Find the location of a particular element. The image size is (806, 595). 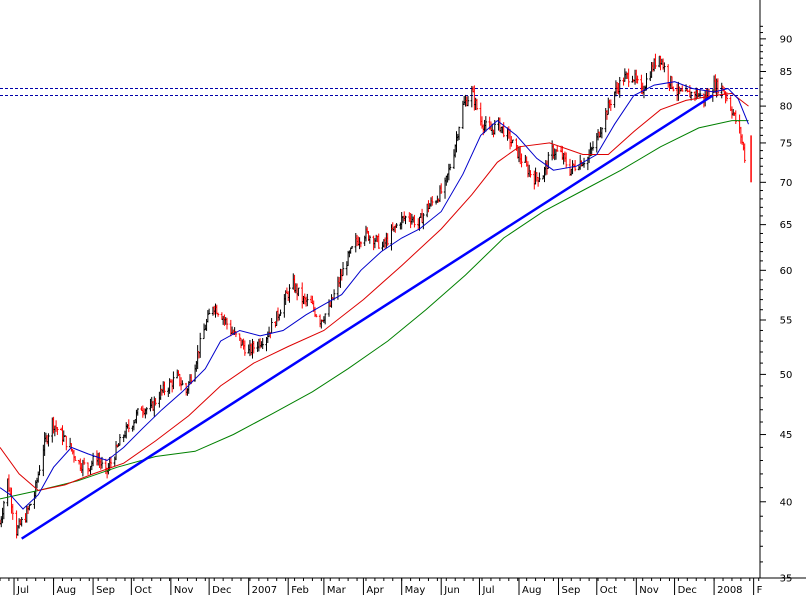

y-tick-label: 85 is located at coordinates (786, 72).